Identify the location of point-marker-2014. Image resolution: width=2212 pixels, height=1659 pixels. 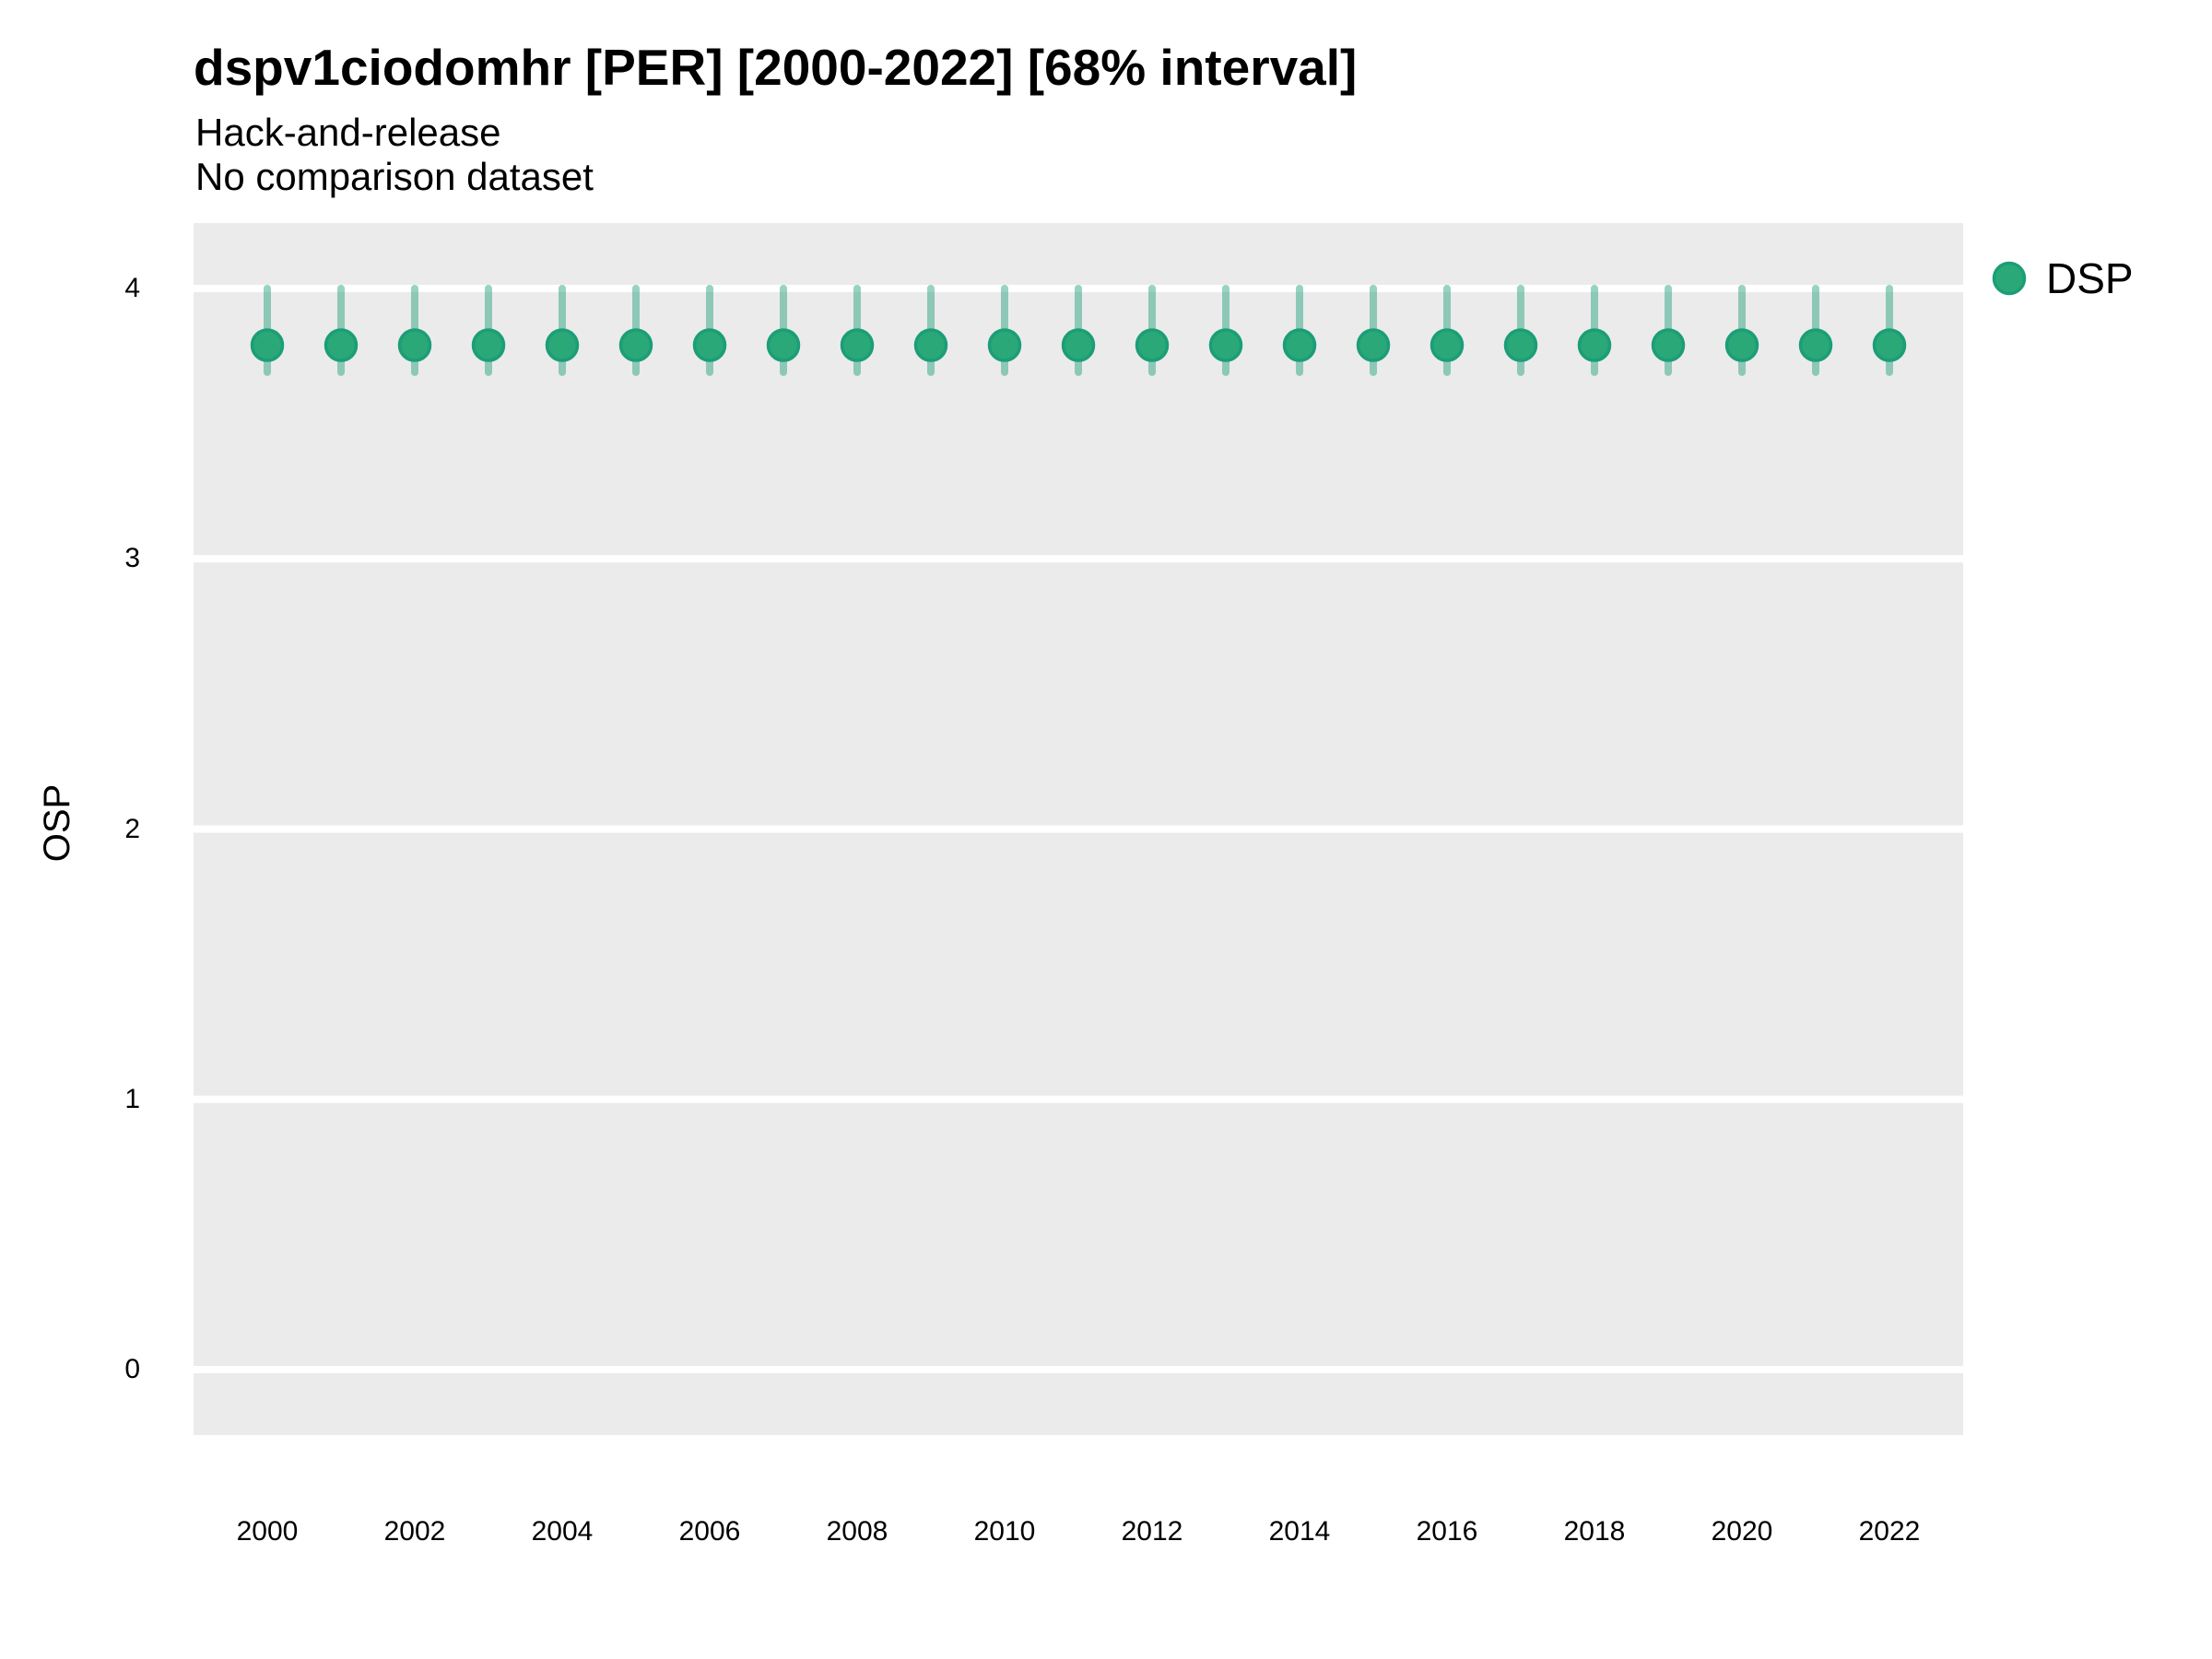
(1299, 345).